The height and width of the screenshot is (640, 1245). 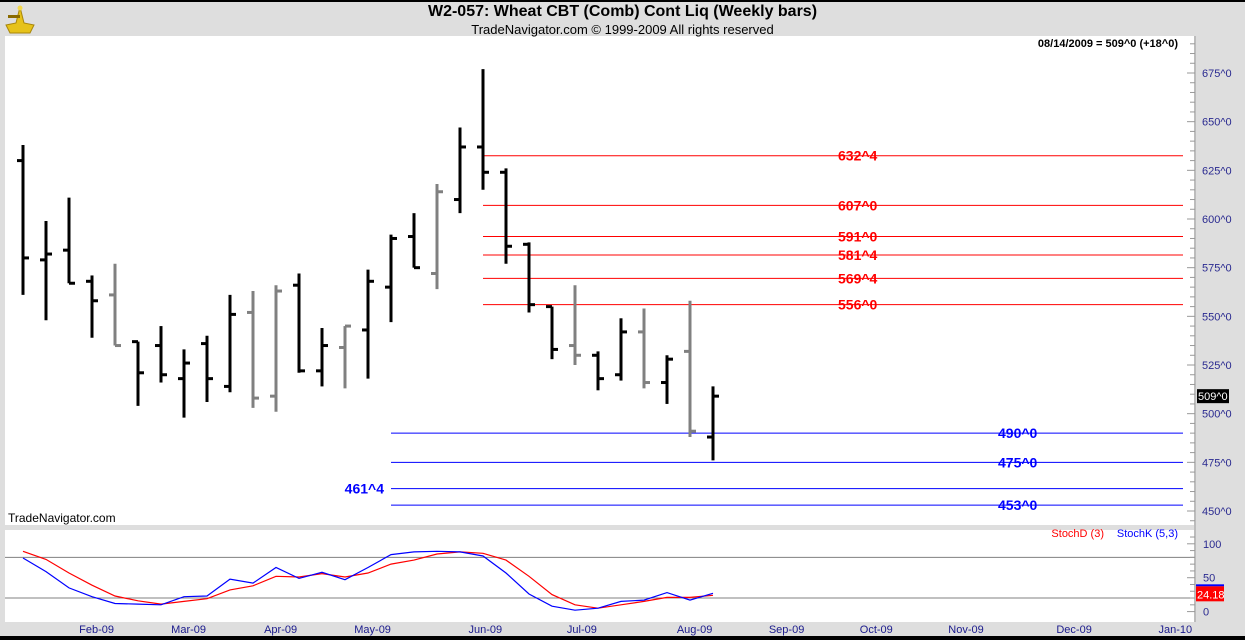 I want to click on y-tick-label: 625^0, so click(x=1217, y=171).